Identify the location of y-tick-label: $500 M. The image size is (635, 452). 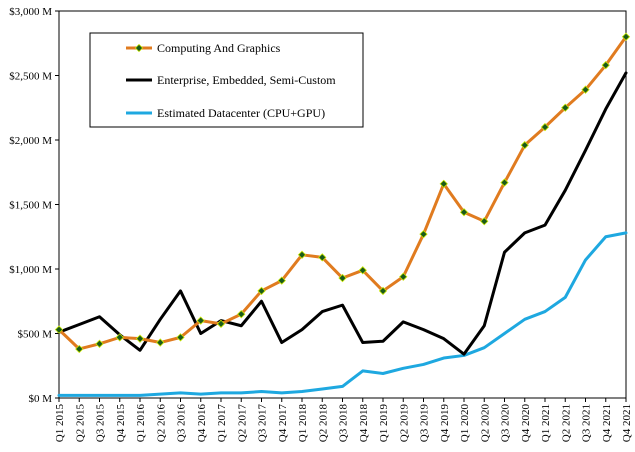
(34, 335).